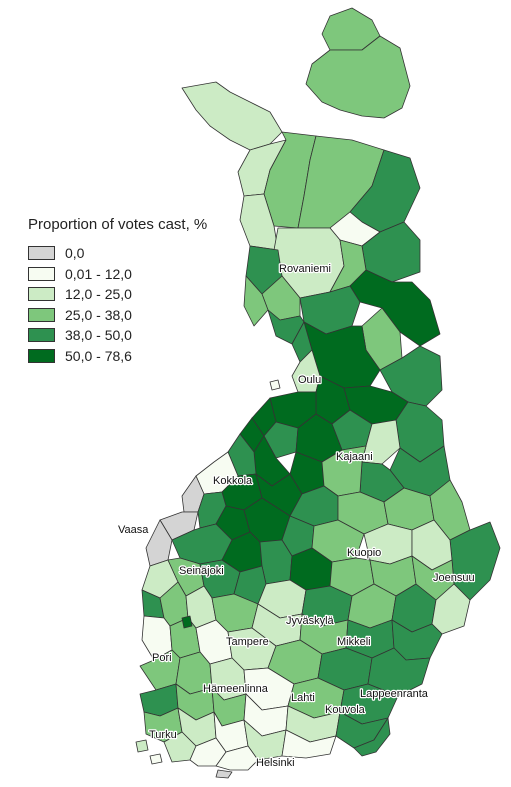  I want to click on region-kotka, so click(372, 737).